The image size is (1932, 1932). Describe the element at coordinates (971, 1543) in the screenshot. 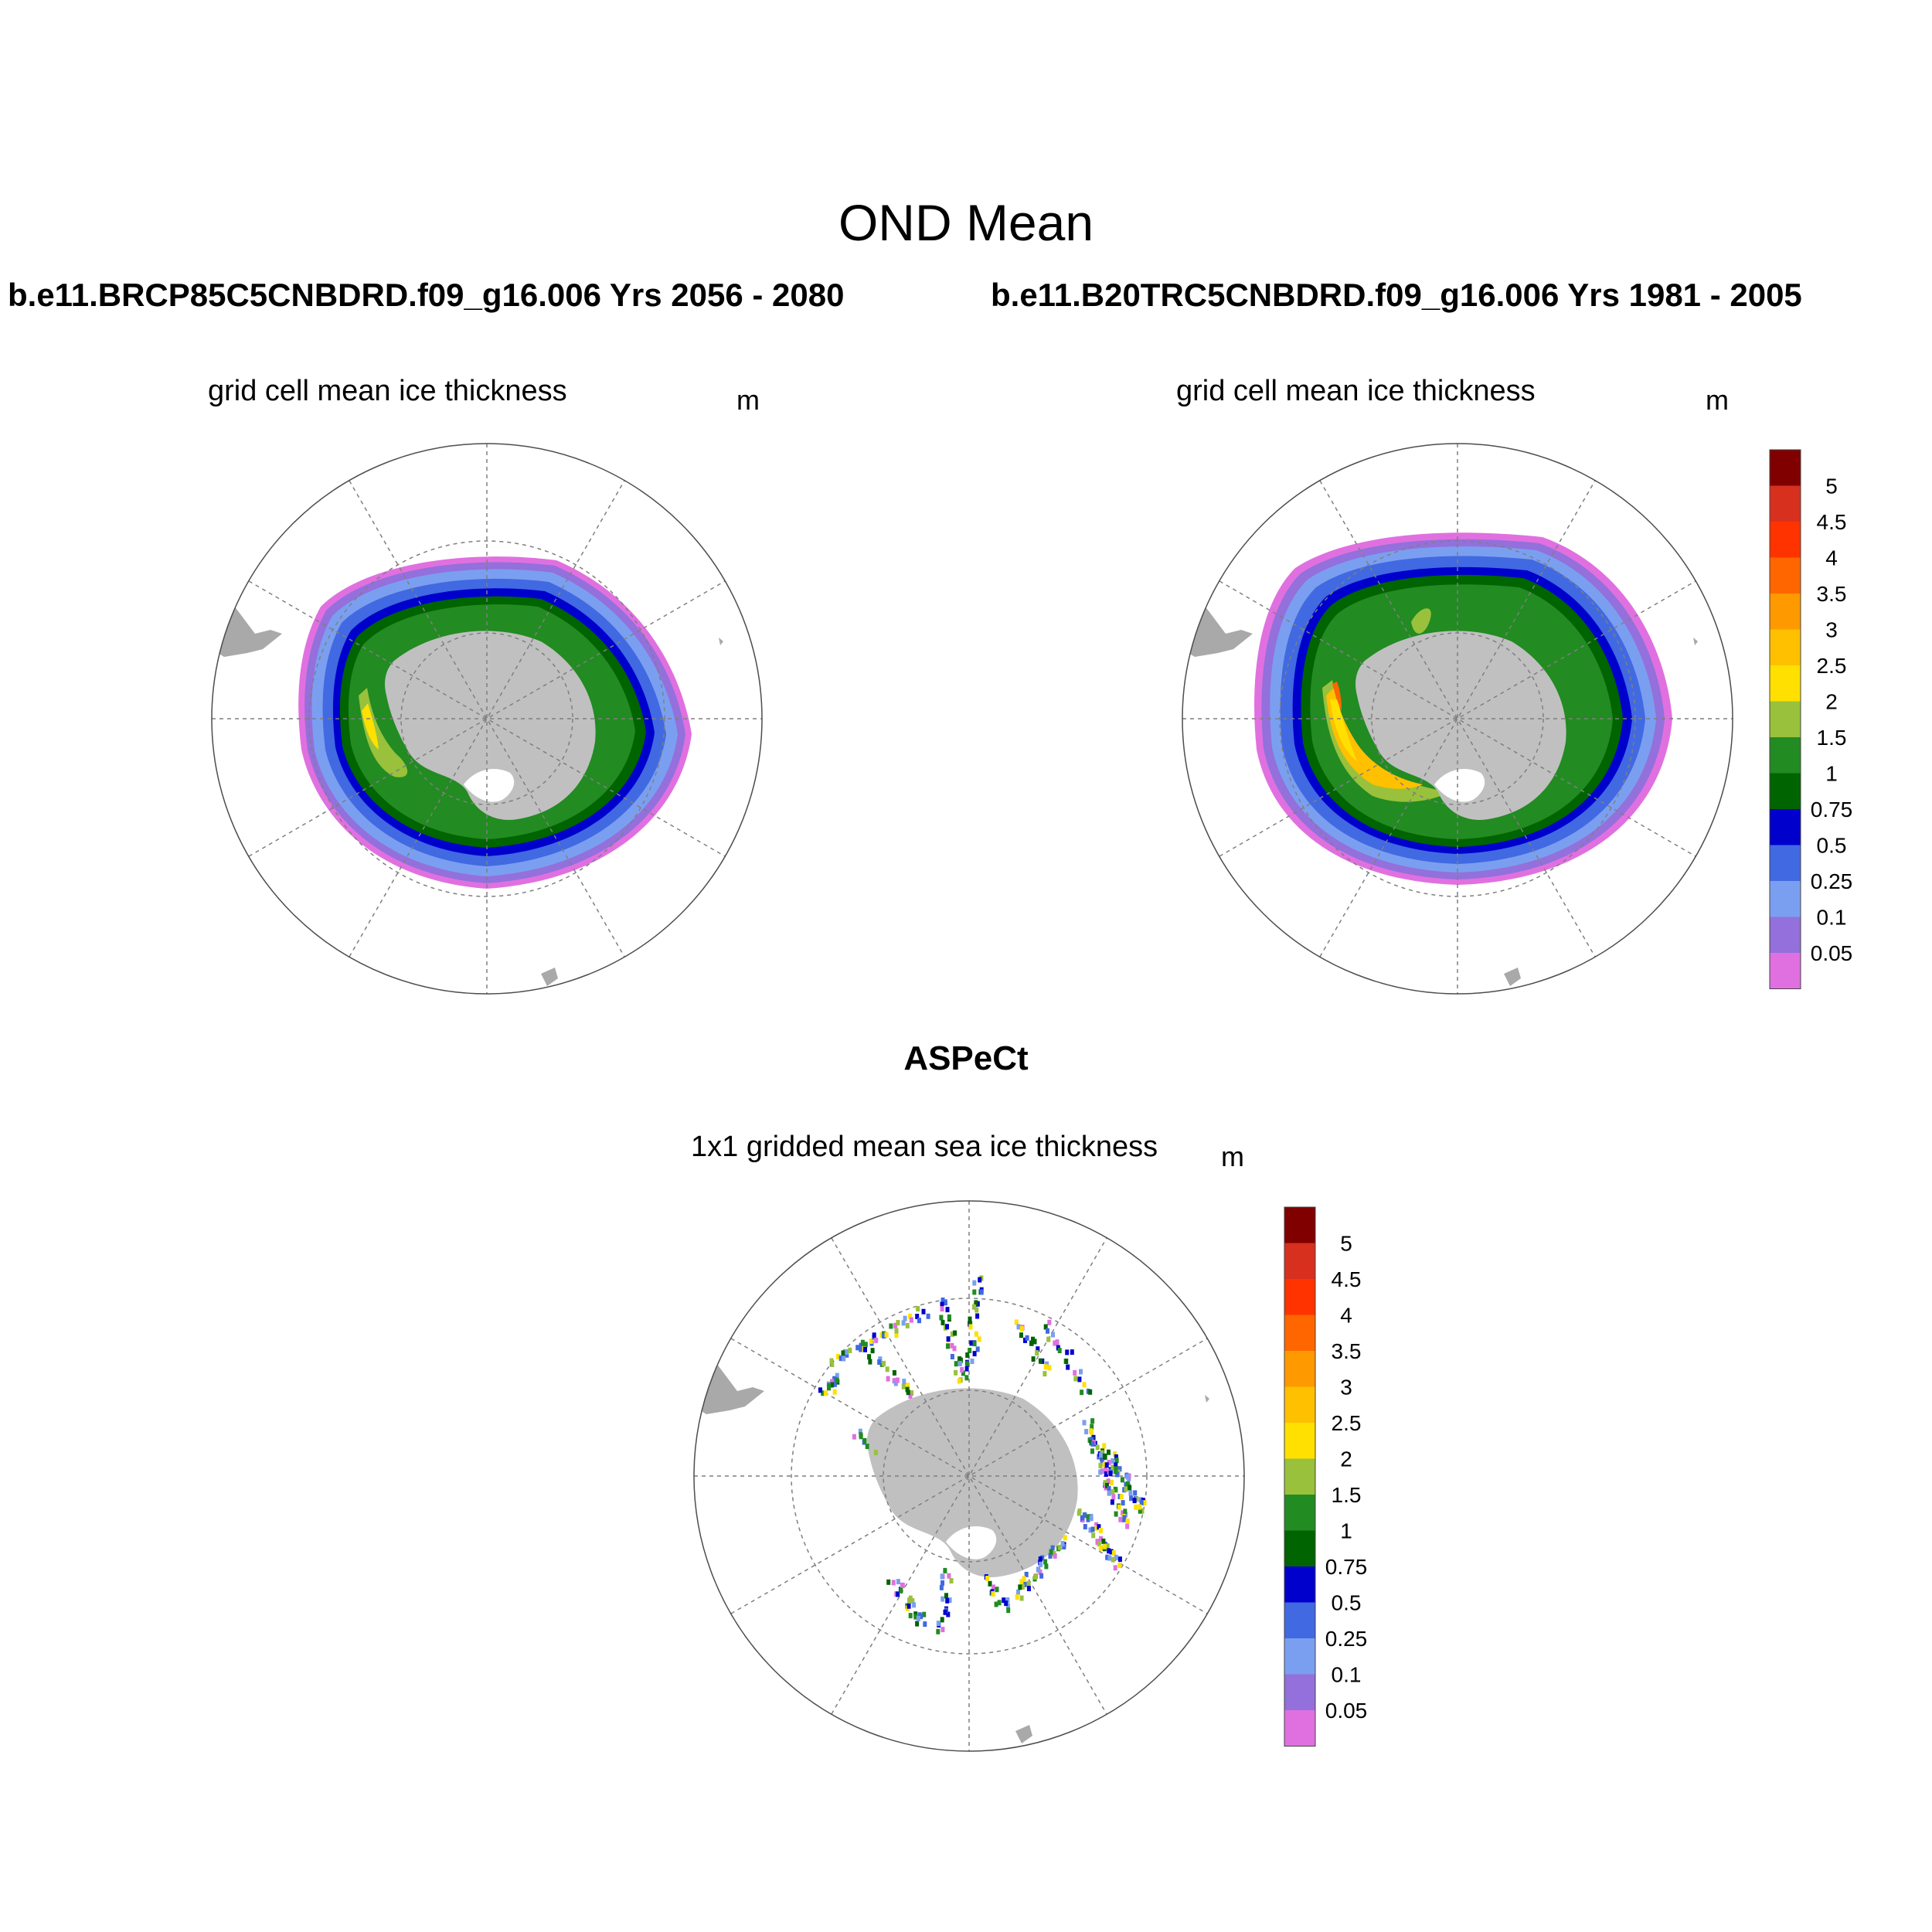

I see `ross-ice-shelf` at that location.